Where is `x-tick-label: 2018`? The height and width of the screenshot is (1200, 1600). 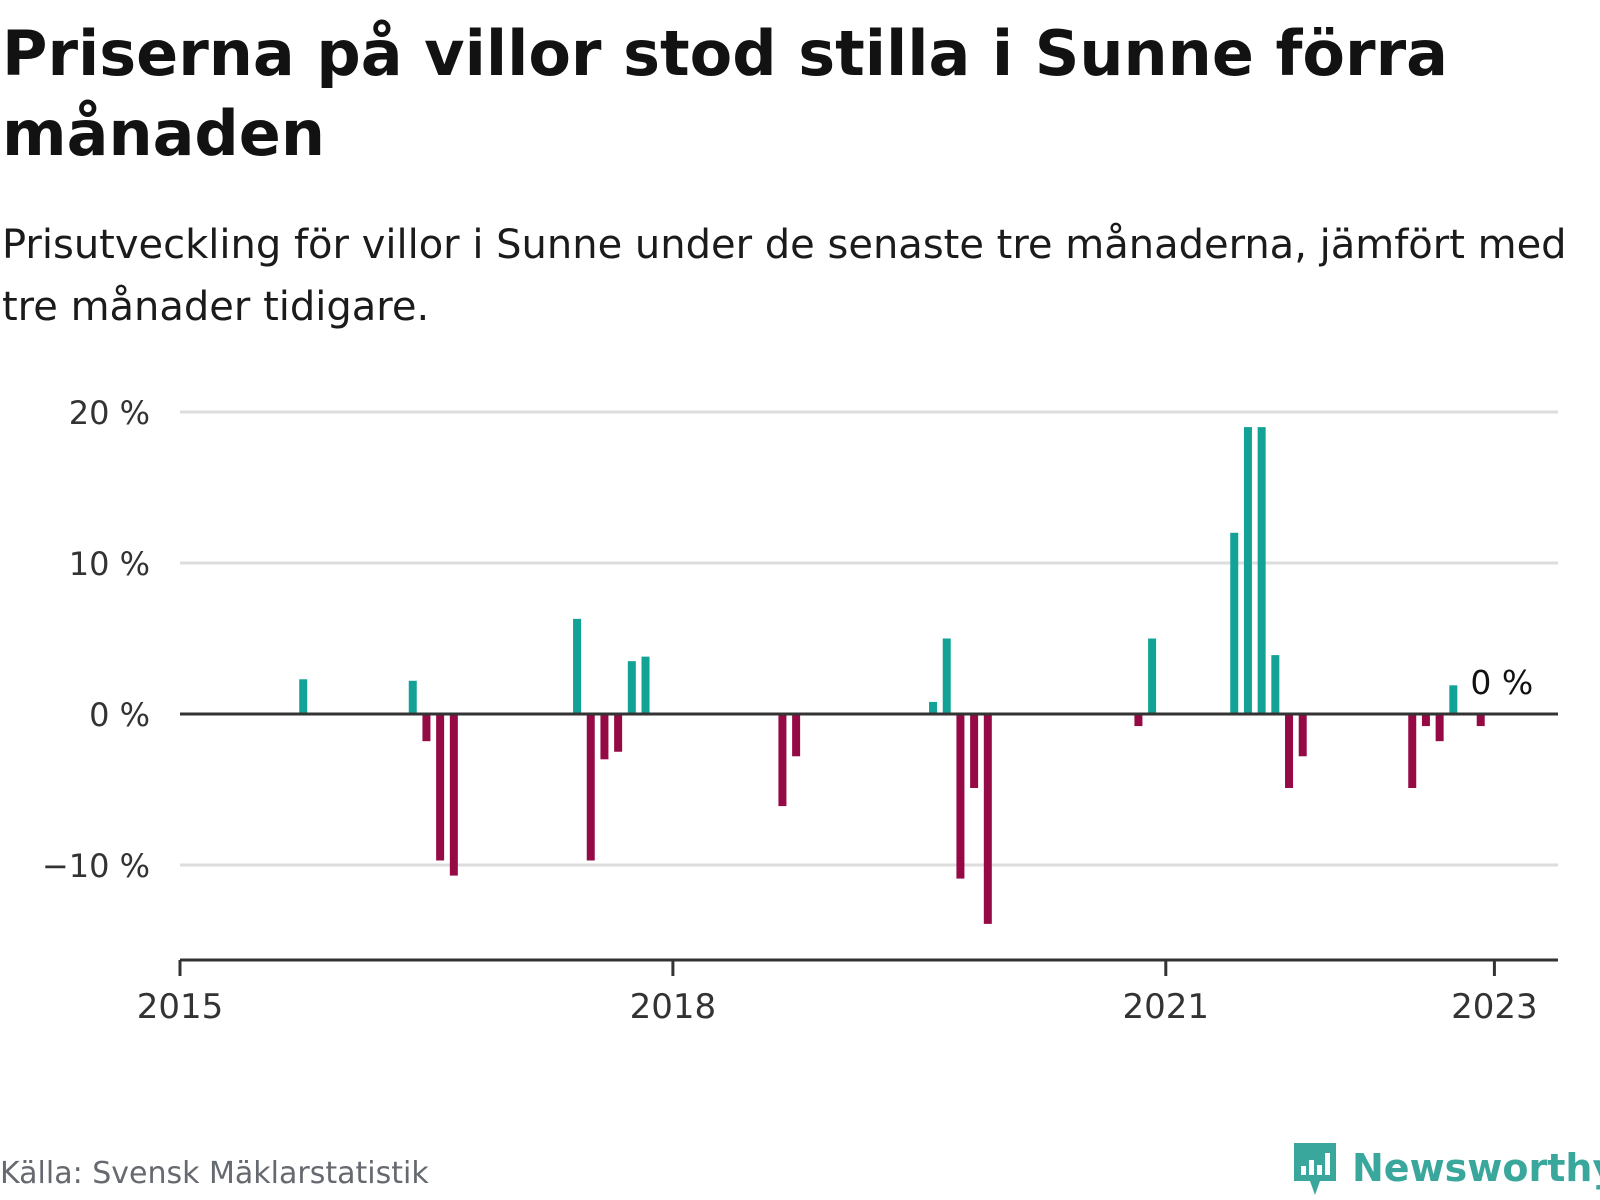 x-tick-label: 2018 is located at coordinates (673, 1007).